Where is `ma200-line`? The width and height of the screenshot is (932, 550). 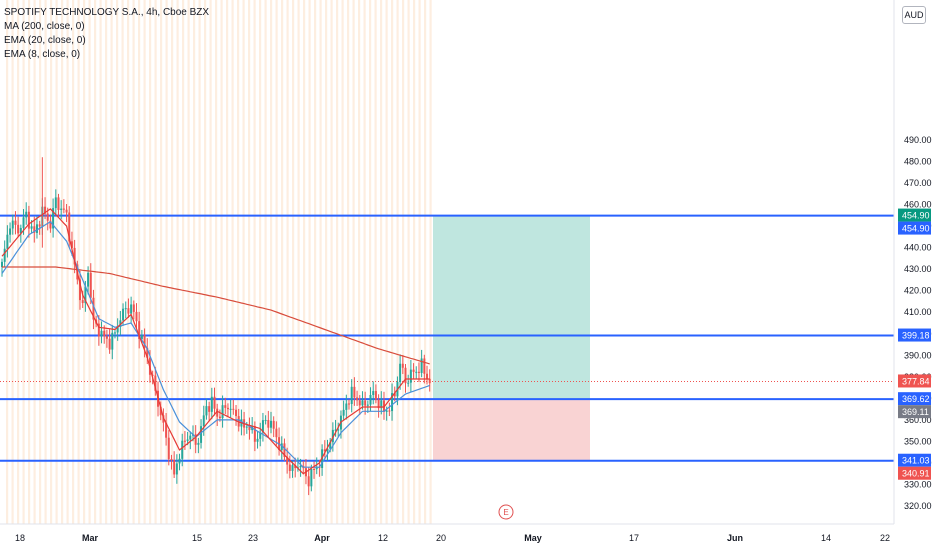
ma200-line is located at coordinates (216, 315).